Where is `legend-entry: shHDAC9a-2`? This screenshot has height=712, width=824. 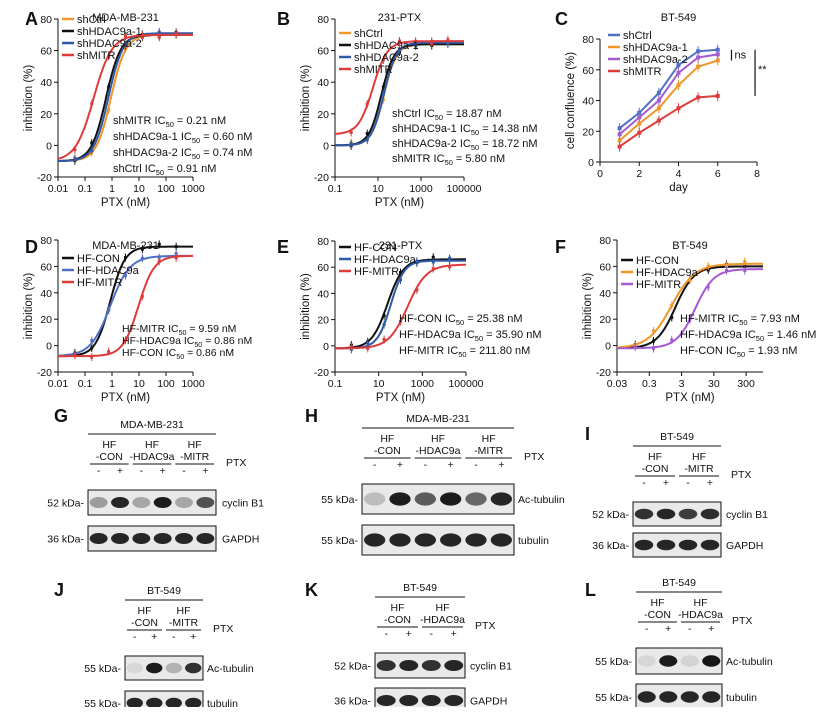
legend-entry: shHDAC9a-2 is located at coordinates (655, 60).